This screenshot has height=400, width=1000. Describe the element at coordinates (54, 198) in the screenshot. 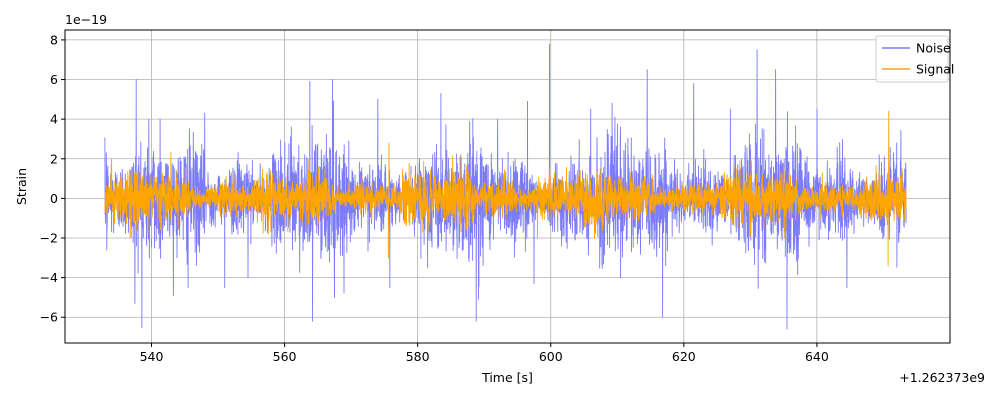

I see `y-tick-label: 0` at that location.